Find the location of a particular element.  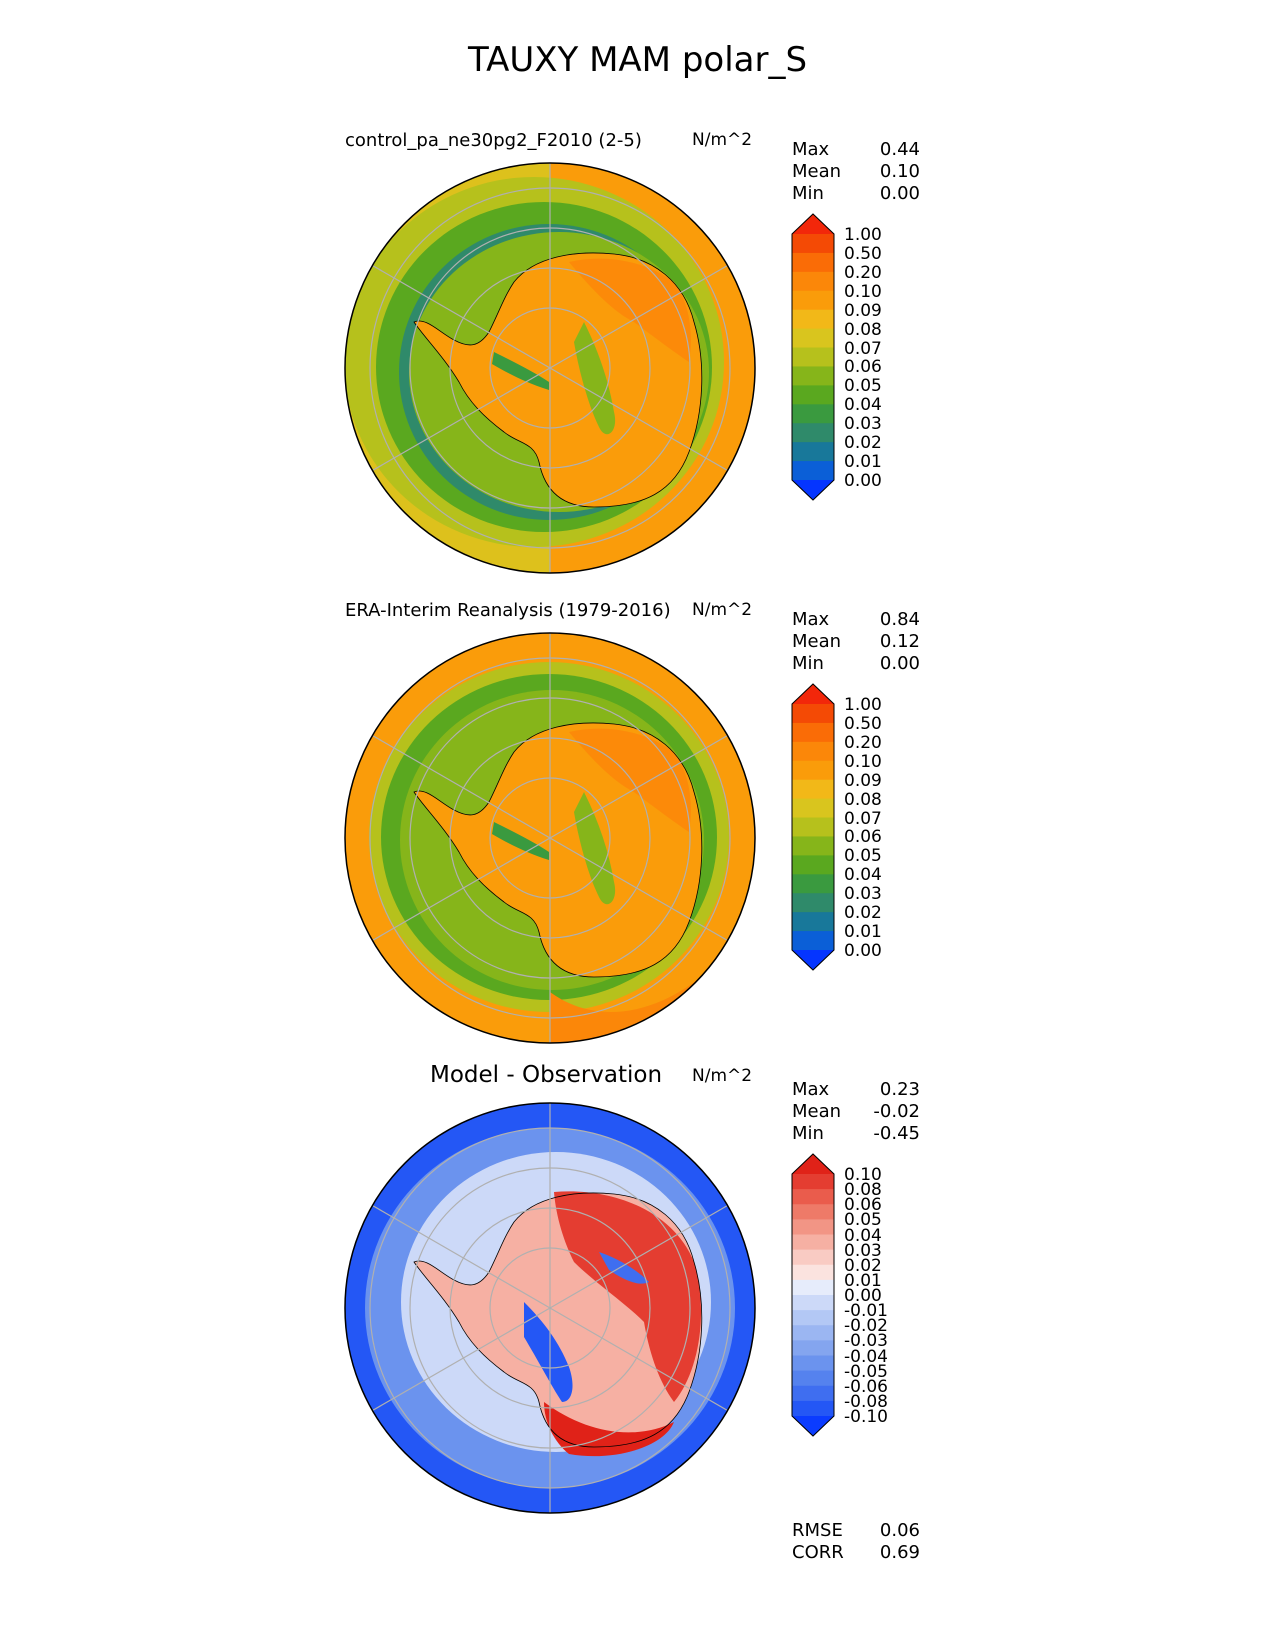

colorbar-tick-label: -0.01 is located at coordinates (866, 1311).